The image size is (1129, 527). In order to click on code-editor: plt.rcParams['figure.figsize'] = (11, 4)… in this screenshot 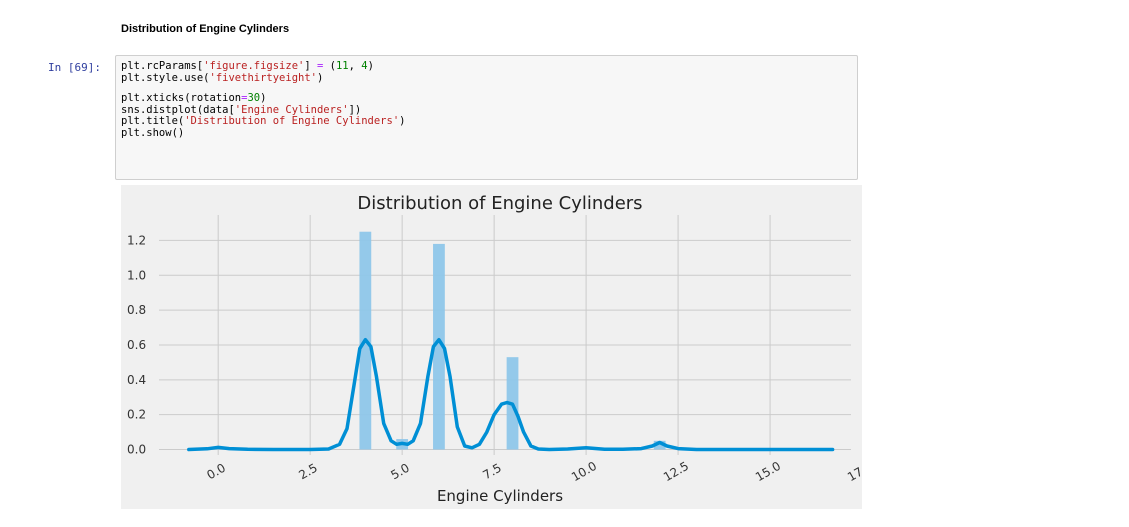, I will do `click(263, 100)`.